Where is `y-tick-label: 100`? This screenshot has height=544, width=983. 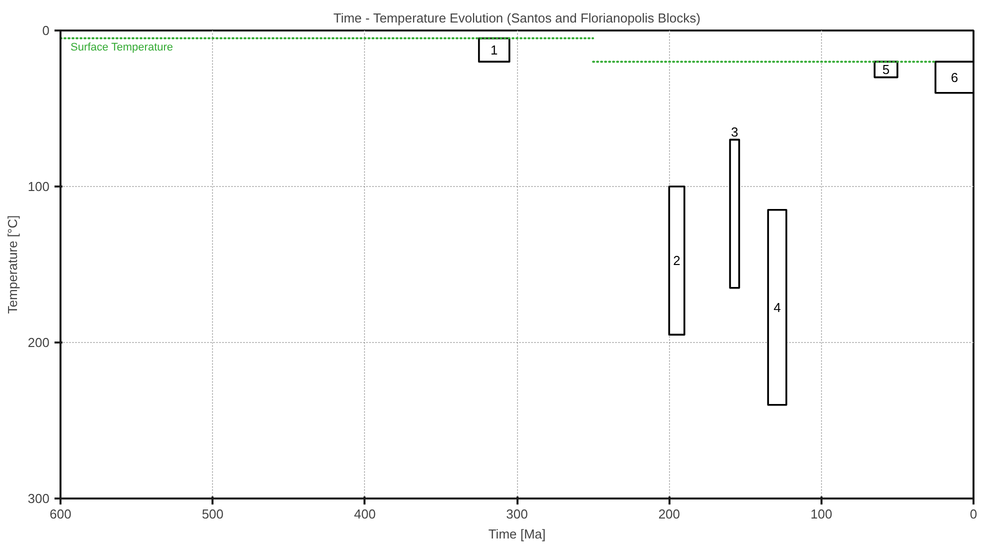 y-tick-label: 100 is located at coordinates (39, 186).